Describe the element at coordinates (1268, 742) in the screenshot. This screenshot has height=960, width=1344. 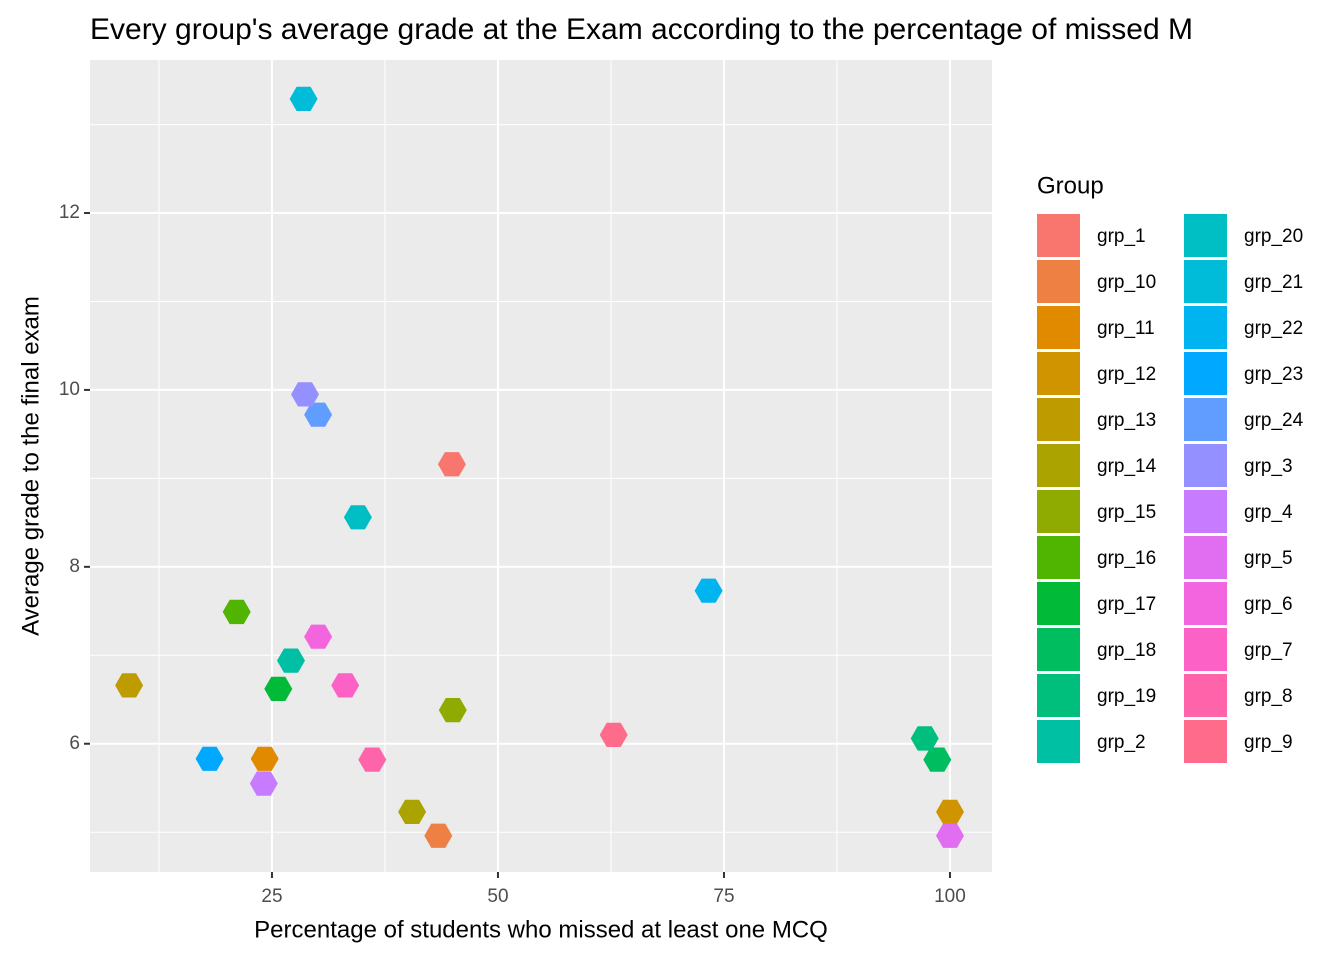
I see `legend-label: grp_9` at that location.